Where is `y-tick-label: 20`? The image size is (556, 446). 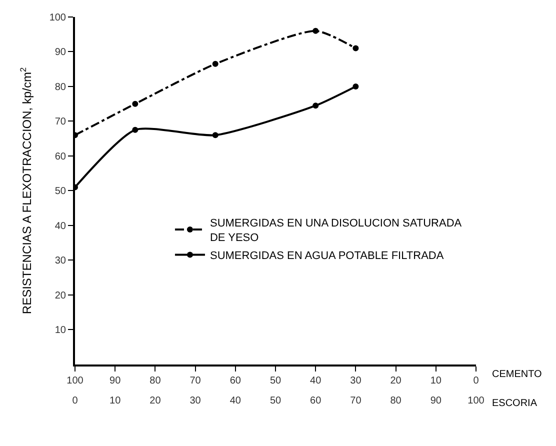 y-tick-label: 20 is located at coordinates (60, 296).